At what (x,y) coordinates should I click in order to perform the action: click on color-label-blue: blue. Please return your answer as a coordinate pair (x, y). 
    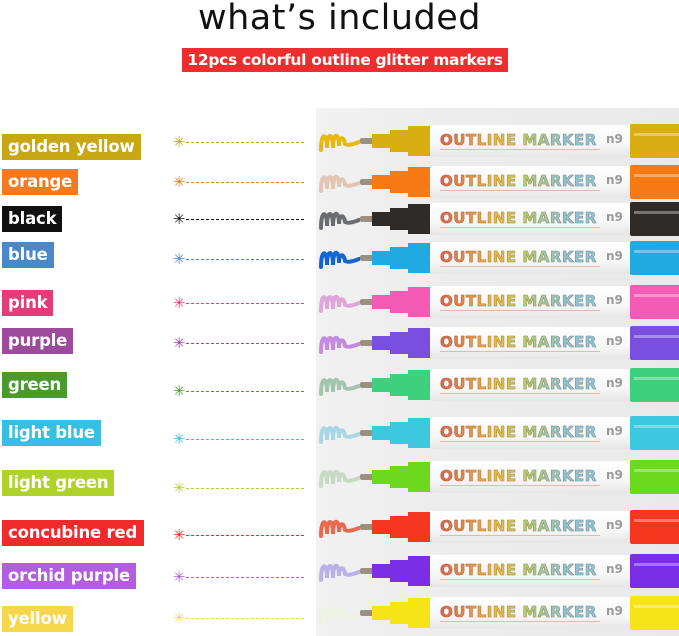
    Looking at the image, I should click on (28, 255).